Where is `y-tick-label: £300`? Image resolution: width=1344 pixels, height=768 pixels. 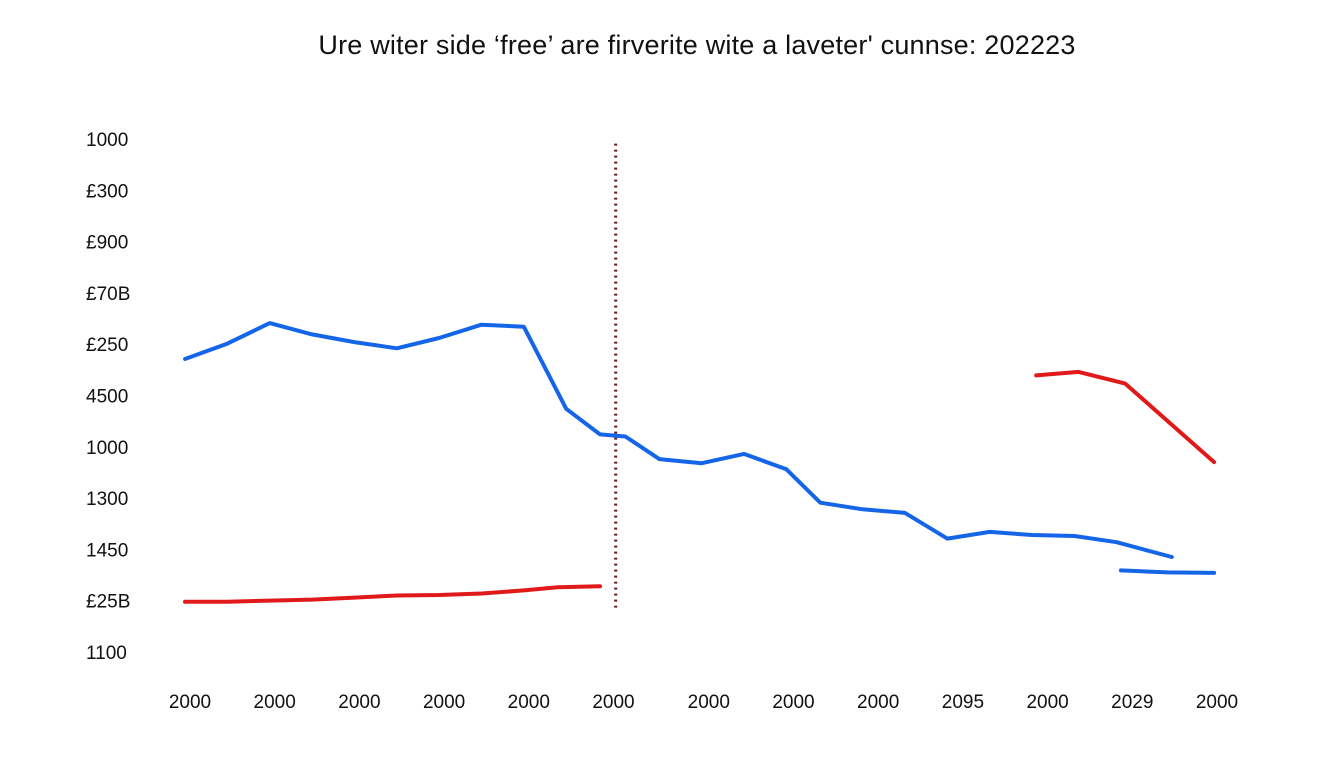
y-tick-label: £300 is located at coordinates (107, 191).